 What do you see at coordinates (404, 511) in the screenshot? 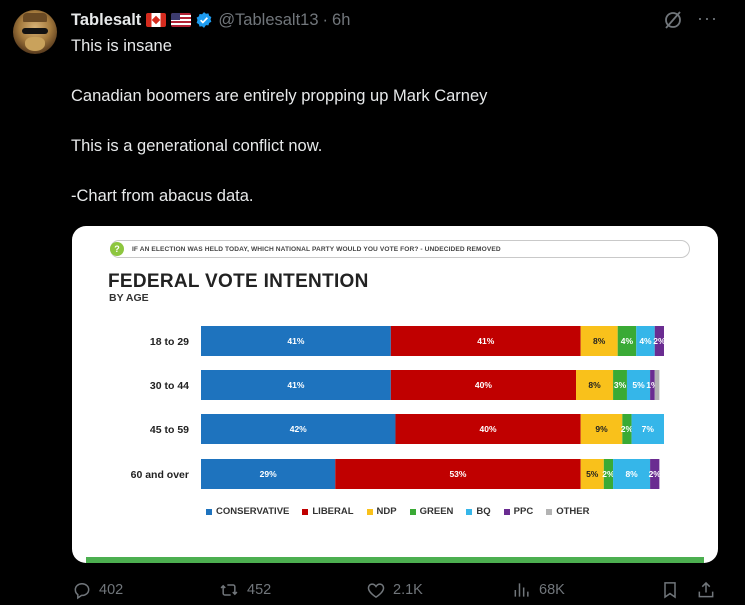
I see `chart-legend: CONSERVATIVE LIBERAL NDP GREEN BQ PPC OTHER` at bounding box center [404, 511].